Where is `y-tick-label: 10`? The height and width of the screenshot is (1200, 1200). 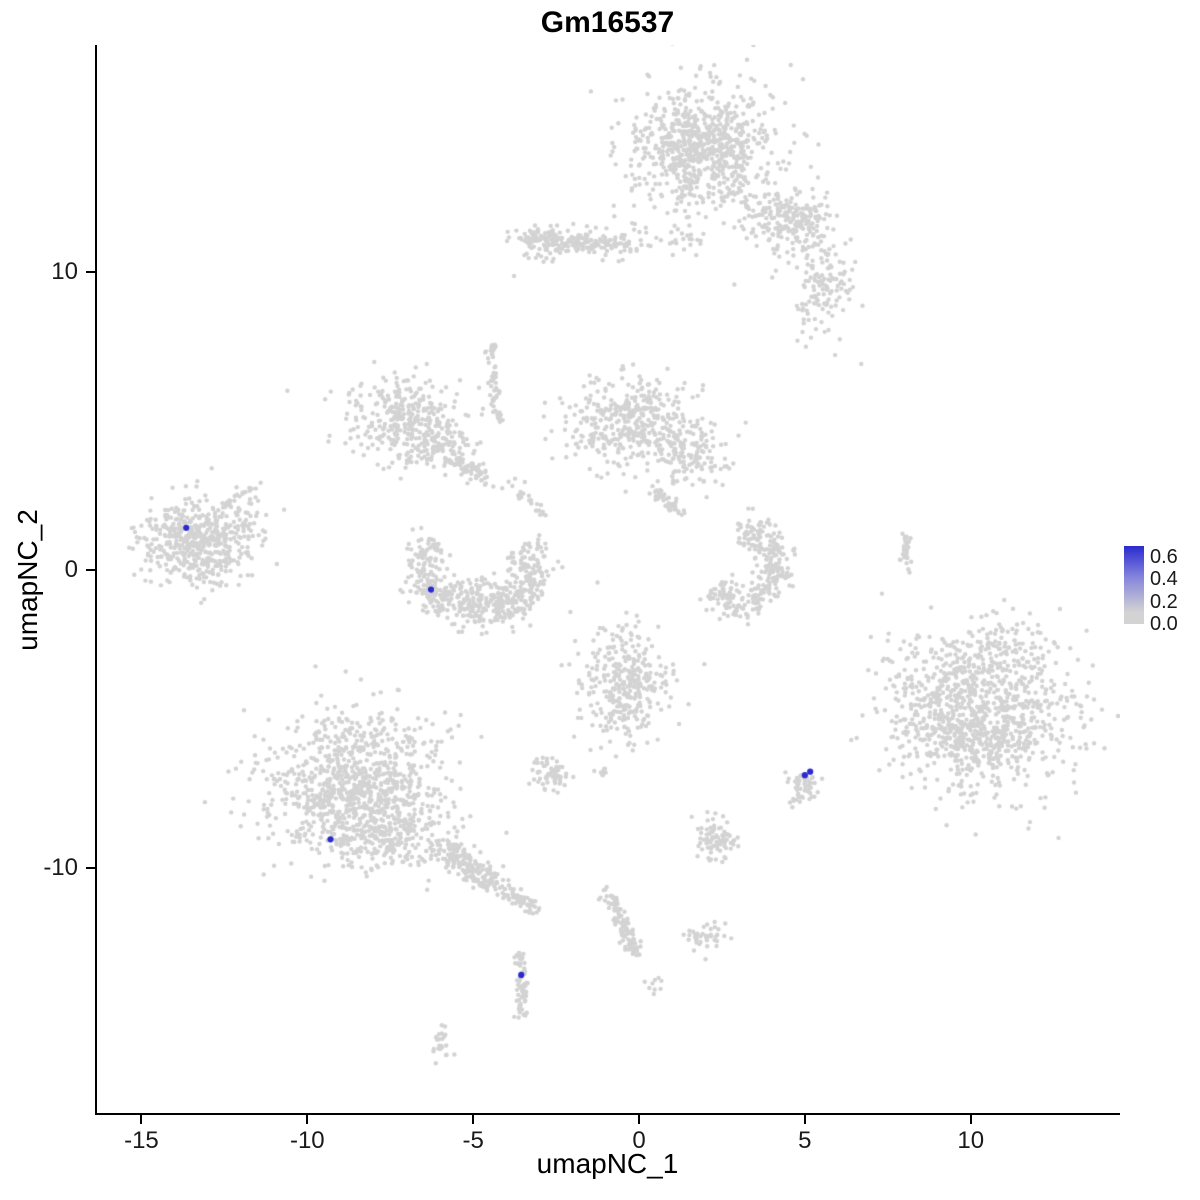 y-tick-label: 10 is located at coordinates (64, 271).